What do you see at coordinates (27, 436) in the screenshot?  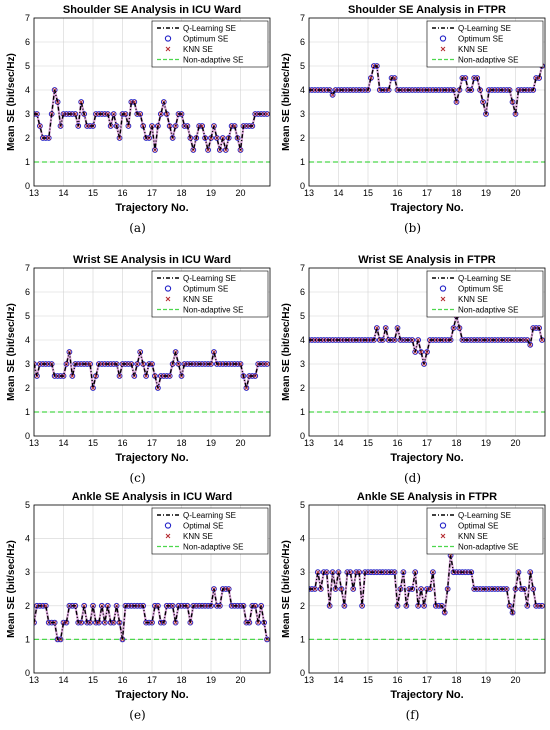 I see `y-tick-label: 0` at bounding box center [27, 436].